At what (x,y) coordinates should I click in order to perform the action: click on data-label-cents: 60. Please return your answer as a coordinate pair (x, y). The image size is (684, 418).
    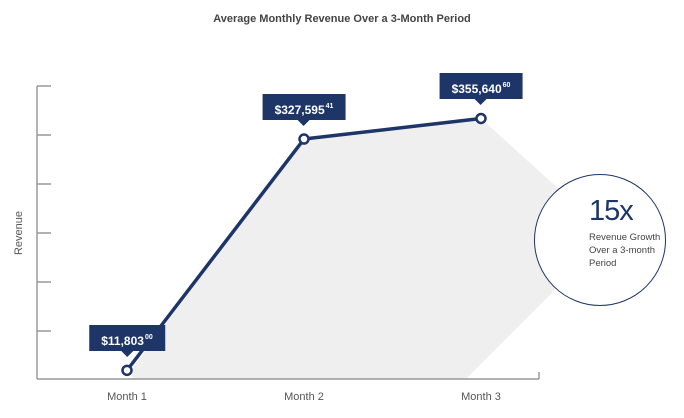
    Looking at the image, I should click on (506, 86).